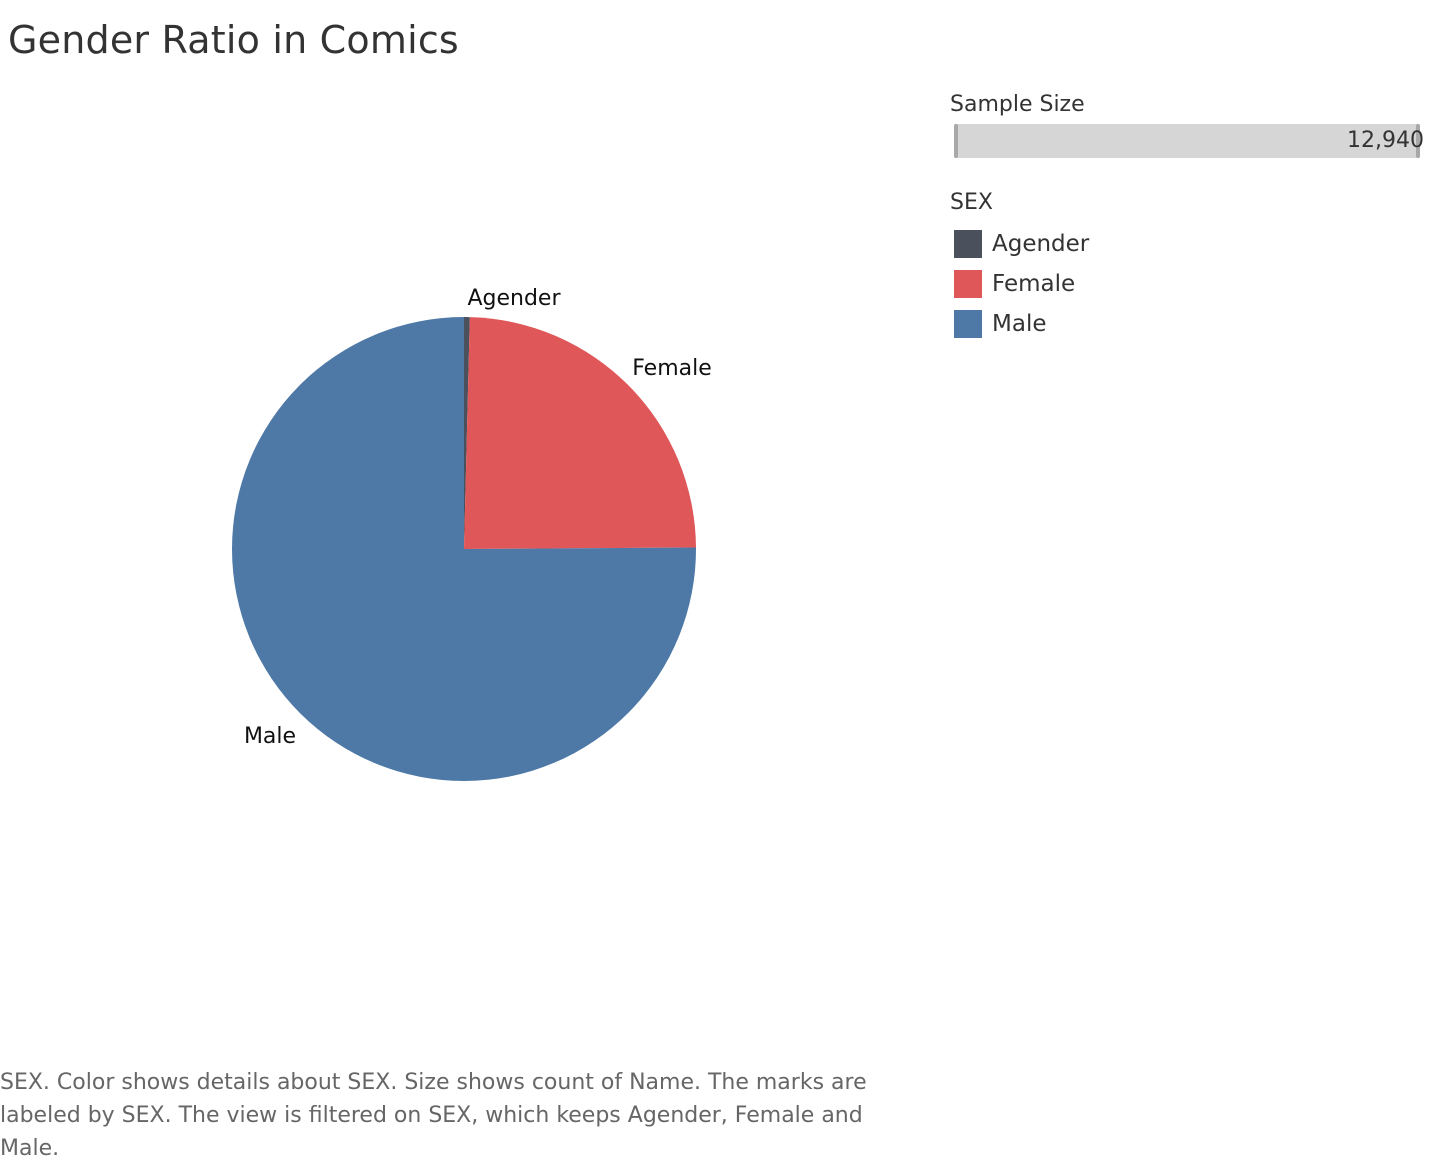  I want to click on chart-title: Gender Ratio in Comics, so click(233, 40).